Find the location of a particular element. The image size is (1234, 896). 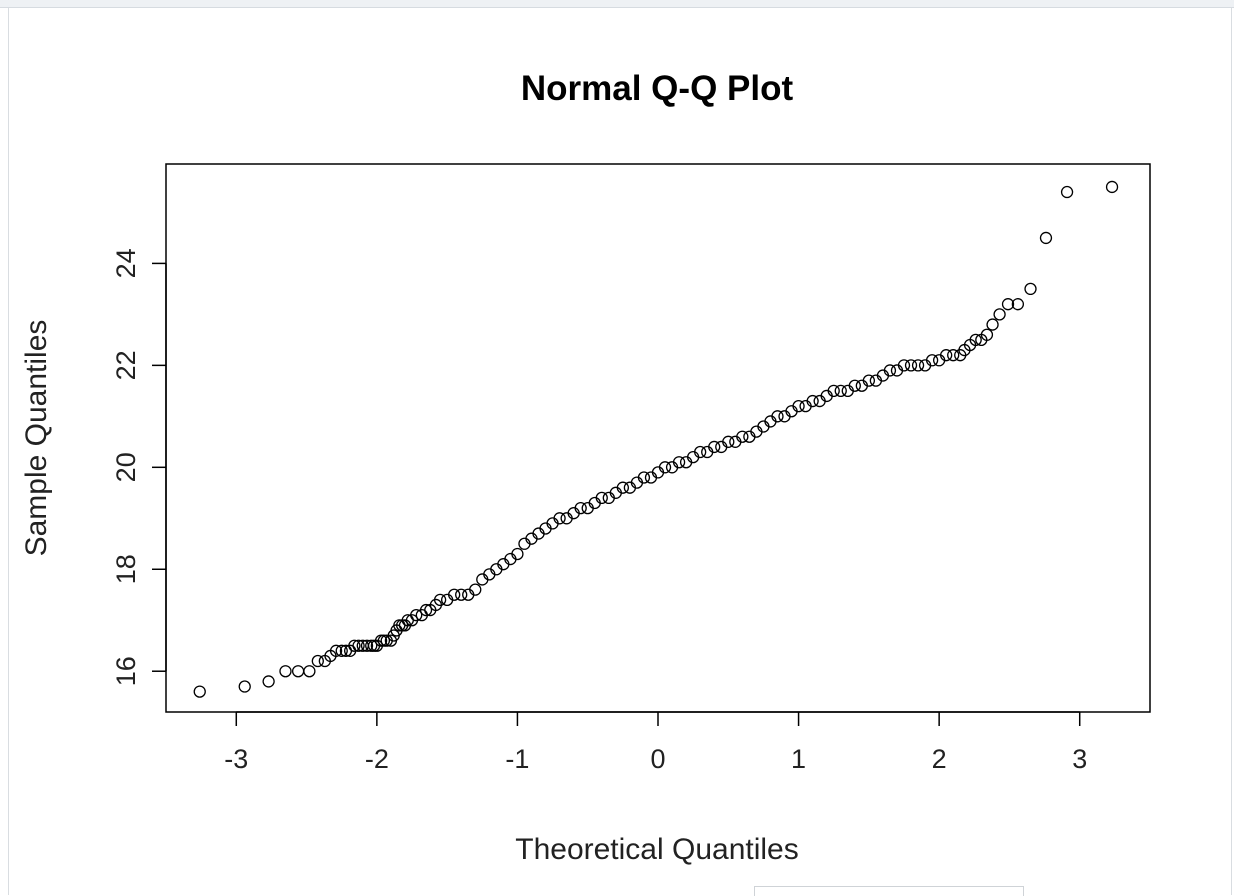

x-tick-label: -1 is located at coordinates (517, 759).